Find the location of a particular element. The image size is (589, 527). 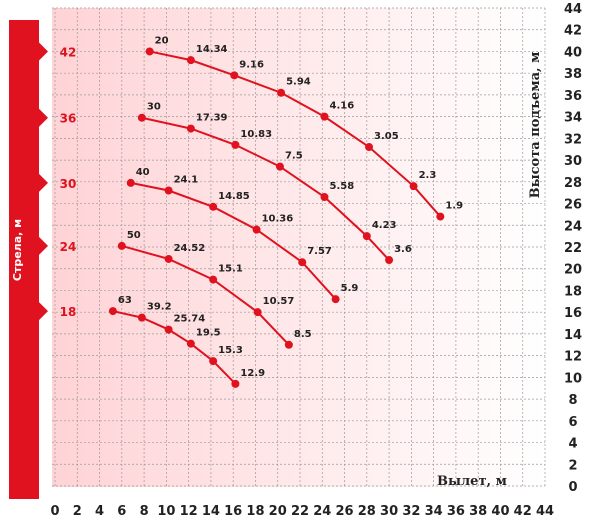

y-tick-label: 10 is located at coordinates (573, 378).